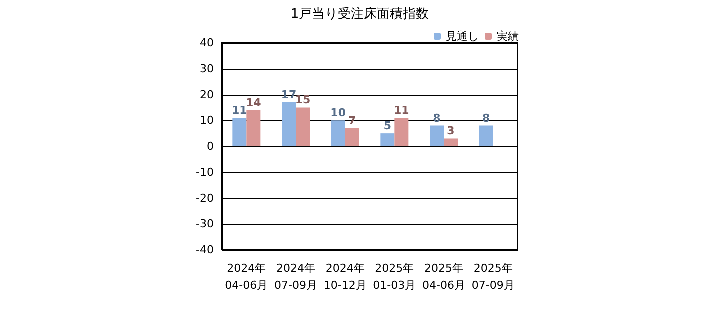 The image size is (709, 312). Describe the element at coordinates (444, 277) in the screenshot. I see `x-tick-label: 2025年 04-06月` at that location.